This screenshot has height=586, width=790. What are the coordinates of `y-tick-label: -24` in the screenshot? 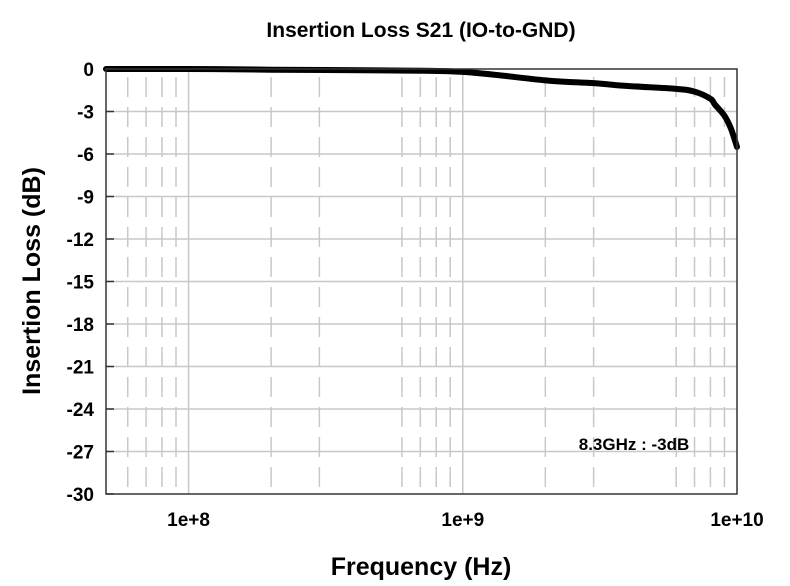 It's located at (81, 410).